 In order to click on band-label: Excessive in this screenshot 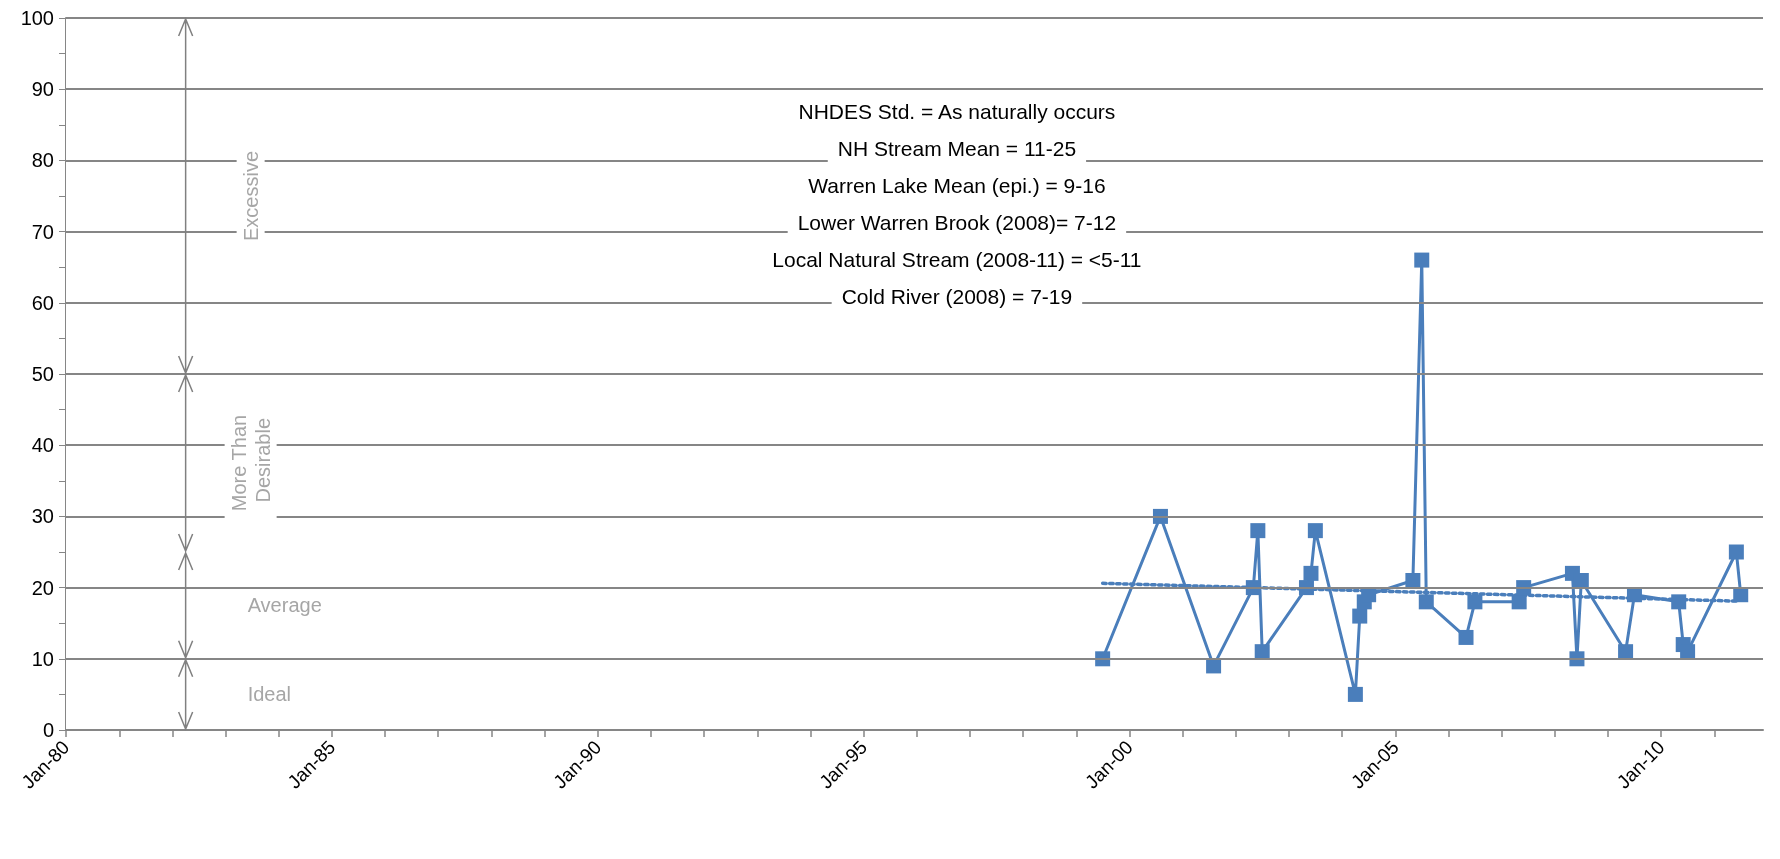, I will do `click(250, 196)`.